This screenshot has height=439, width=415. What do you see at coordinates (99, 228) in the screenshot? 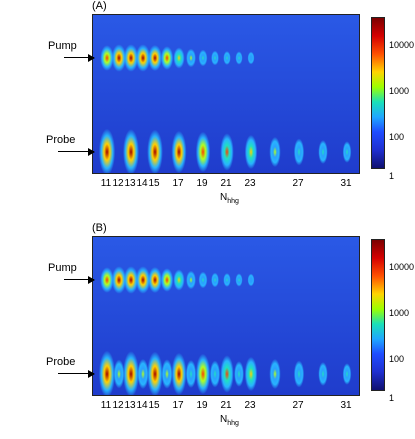
I see `panel-label: (B)` at bounding box center [99, 228].